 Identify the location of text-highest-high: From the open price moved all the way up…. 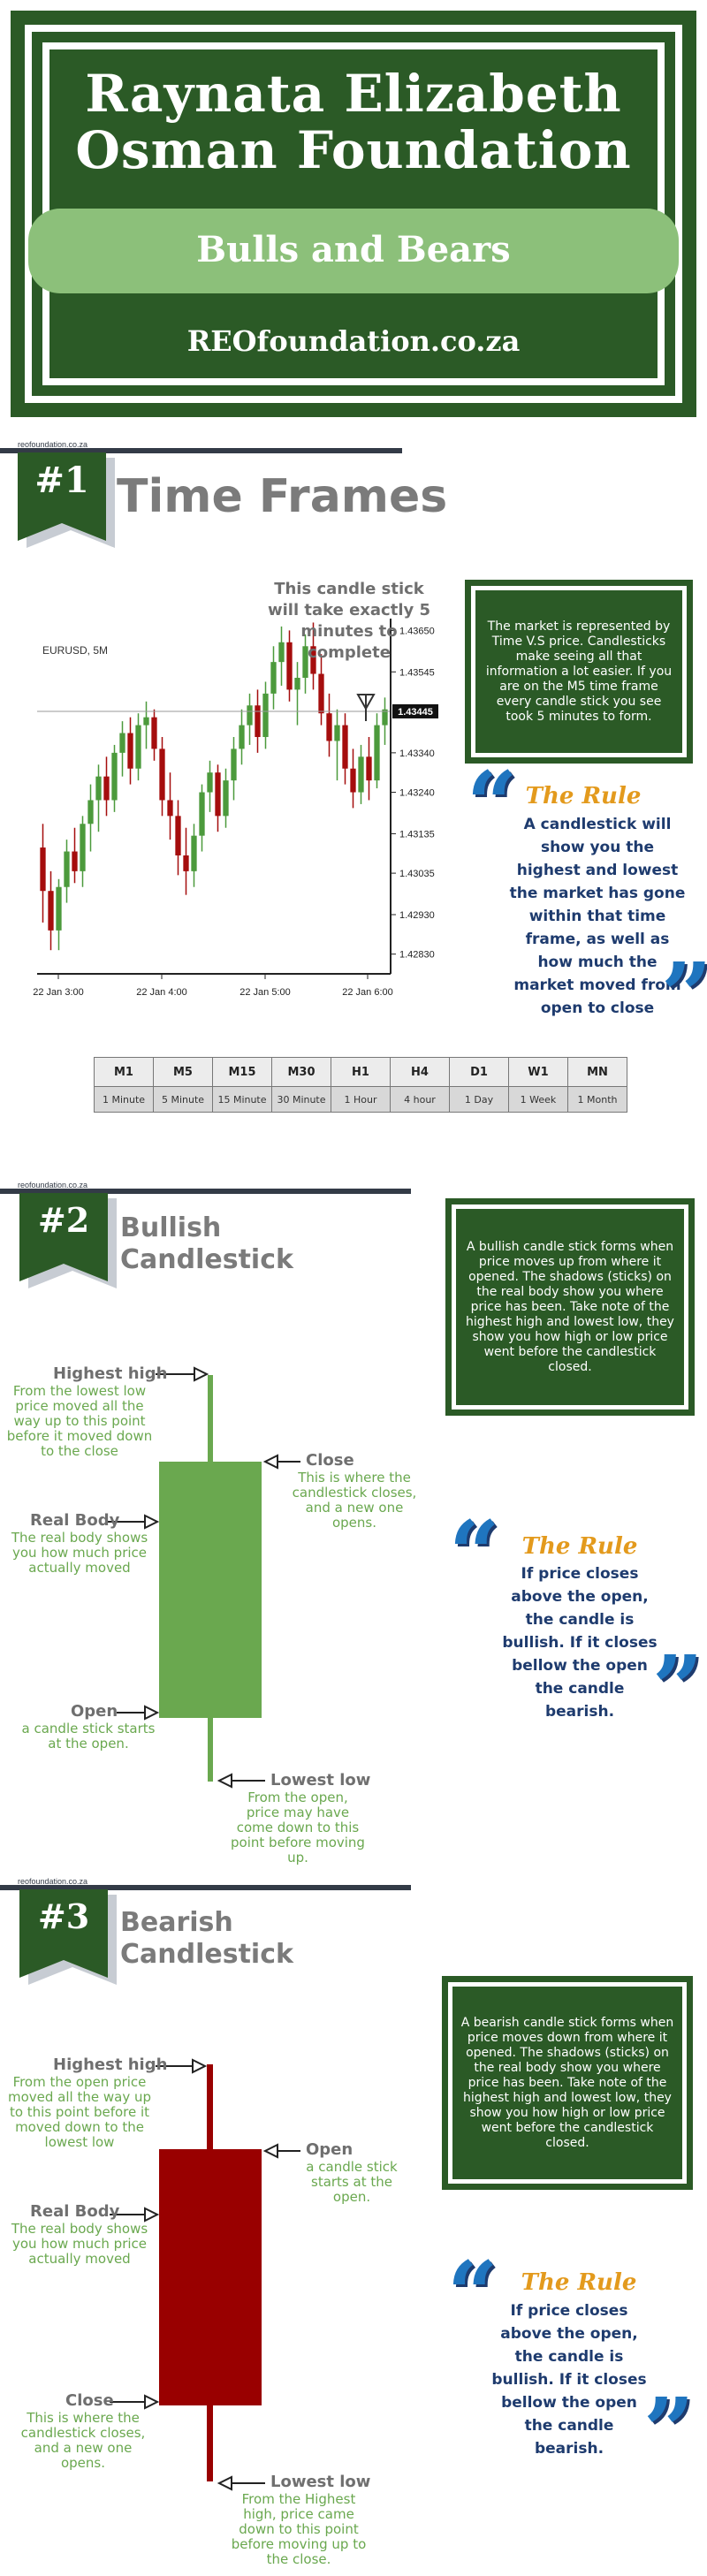
(79, 2112).